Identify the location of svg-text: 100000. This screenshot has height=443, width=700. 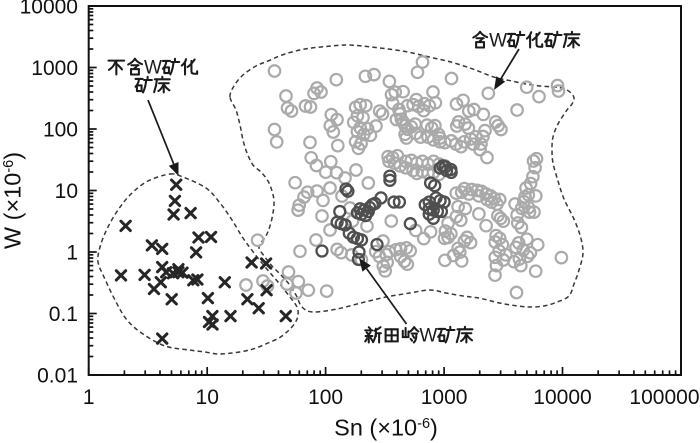
(664, 397).